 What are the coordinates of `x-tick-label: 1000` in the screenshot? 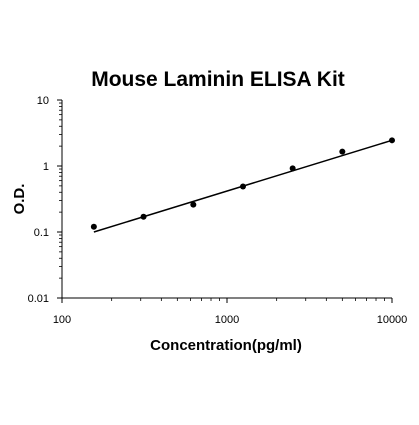 It's located at (227, 320).